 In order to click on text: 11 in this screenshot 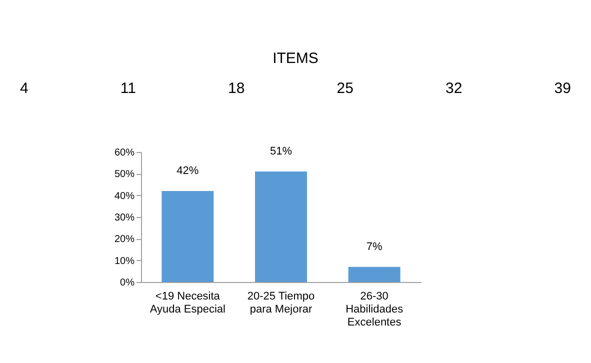, I will do `click(128, 88)`.